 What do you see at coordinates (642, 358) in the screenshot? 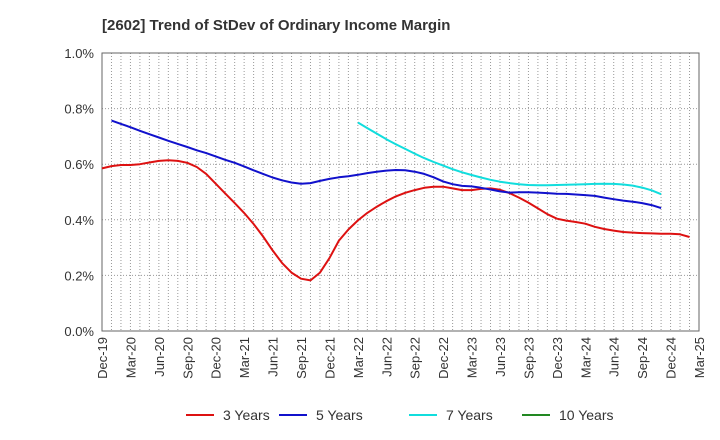
I see `x-tick-label: Sep-24` at bounding box center [642, 358].